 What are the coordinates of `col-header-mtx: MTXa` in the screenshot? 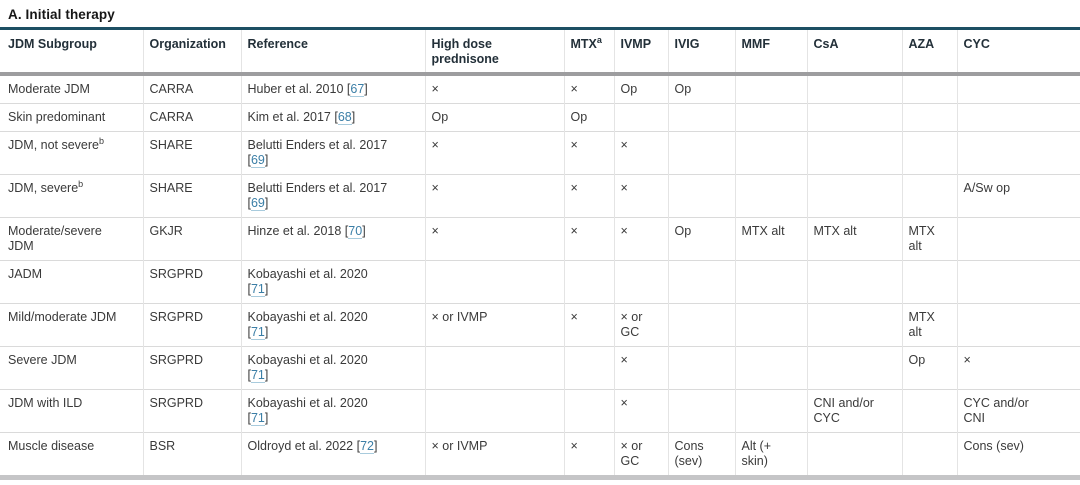 It's located at (588, 53).